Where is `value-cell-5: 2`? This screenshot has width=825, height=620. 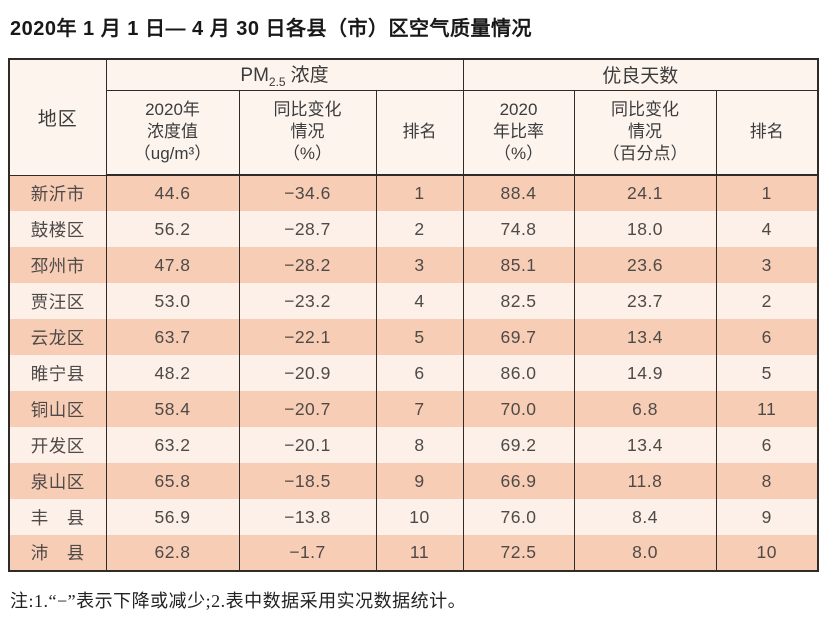 value-cell-5: 2 is located at coordinates (767, 301).